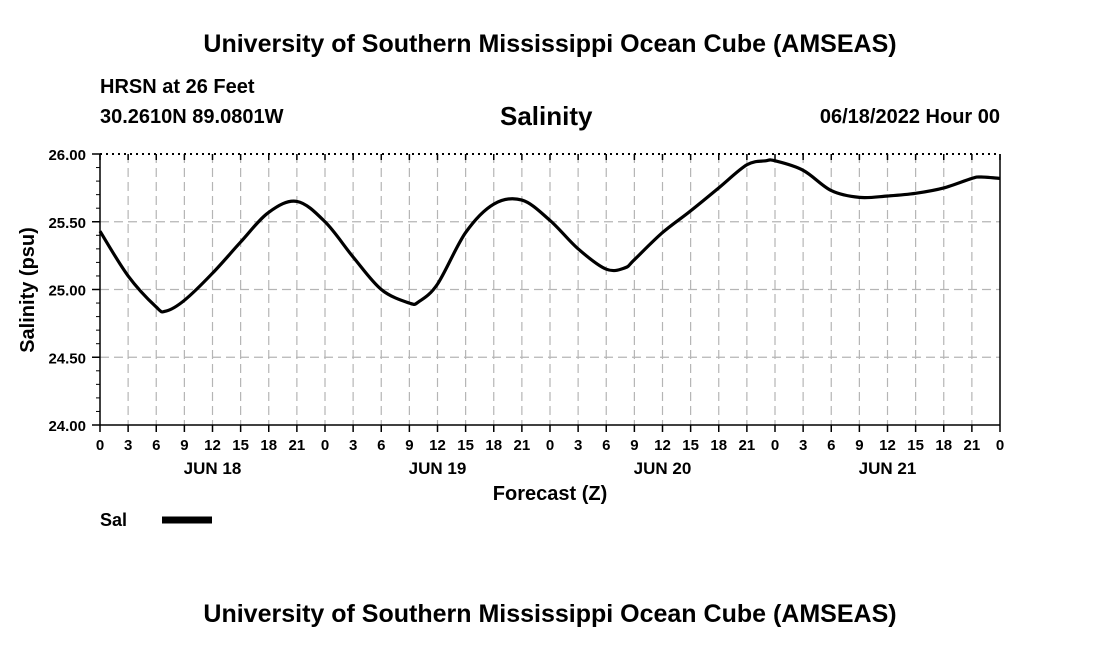 The image size is (1100, 650). I want to click on x-day-label: JUN 19, so click(438, 468).